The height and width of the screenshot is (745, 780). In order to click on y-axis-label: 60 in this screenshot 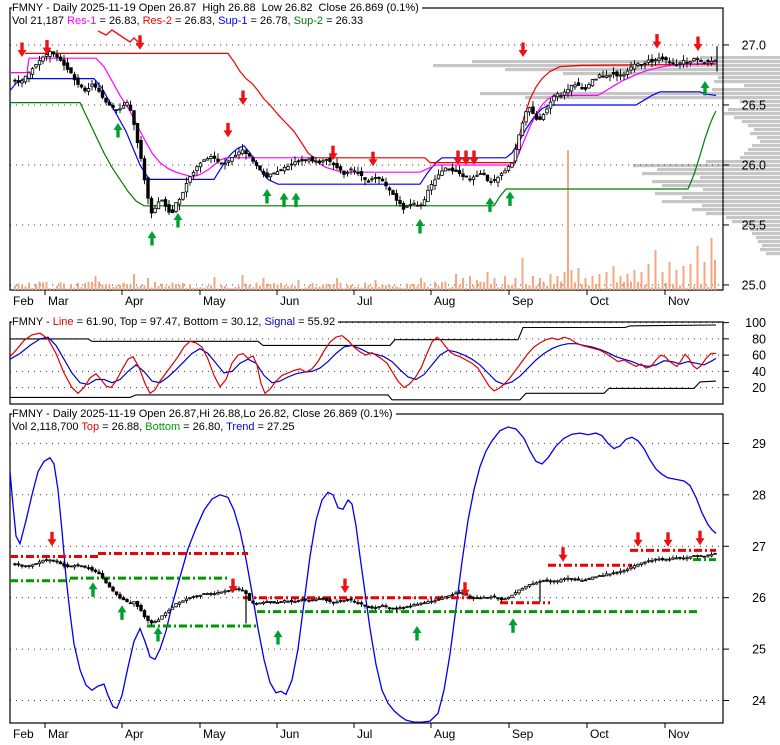, I will do `click(759, 356)`.